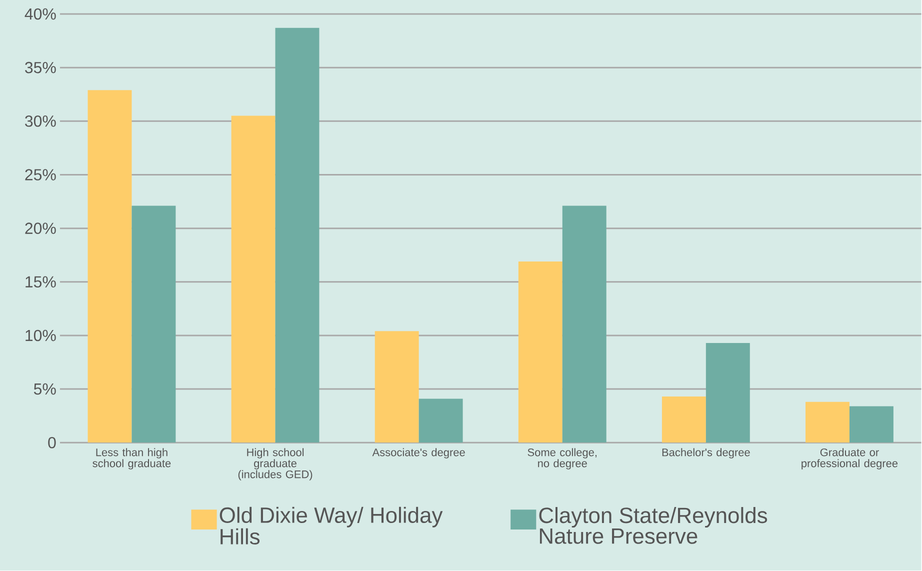  What do you see at coordinates (40, 228) in the screenshot?
I see `y-tick-label: 20%` at bounding box center [40, 228].